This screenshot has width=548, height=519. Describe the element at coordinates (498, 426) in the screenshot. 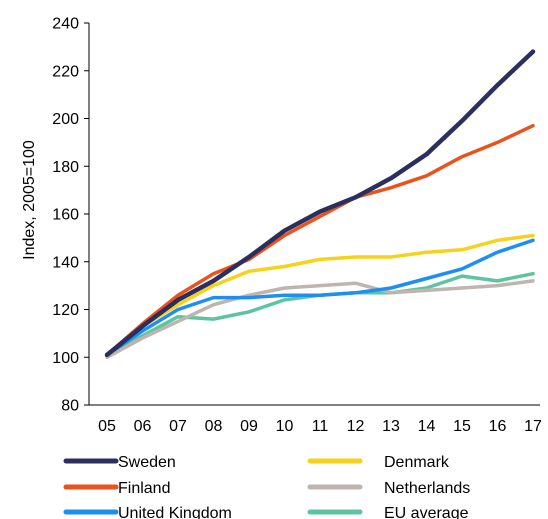

I see `x-tick-label: 16` at that location.